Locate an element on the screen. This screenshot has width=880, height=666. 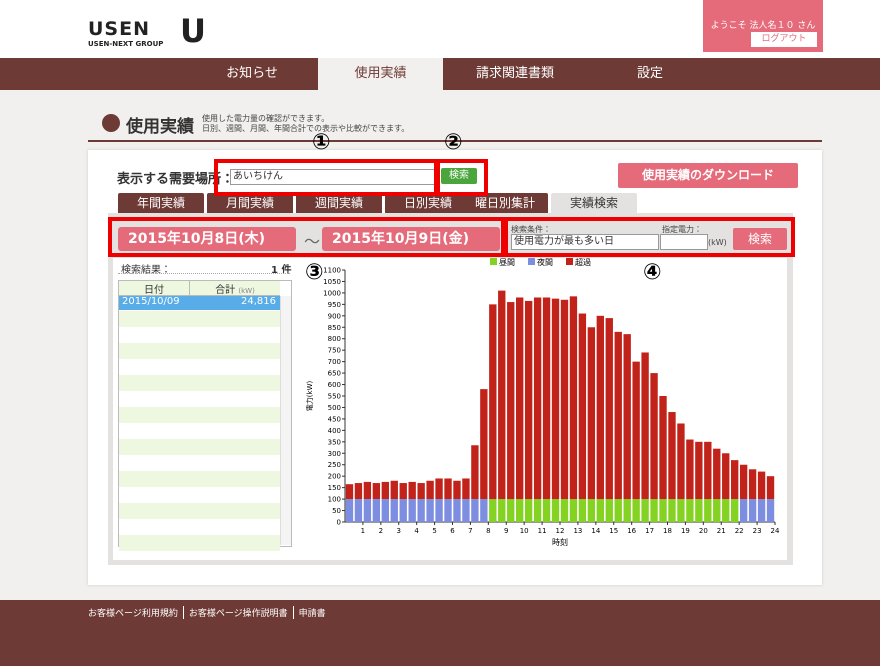
y-tick-label: 500 is located at coordinates (334, 408).